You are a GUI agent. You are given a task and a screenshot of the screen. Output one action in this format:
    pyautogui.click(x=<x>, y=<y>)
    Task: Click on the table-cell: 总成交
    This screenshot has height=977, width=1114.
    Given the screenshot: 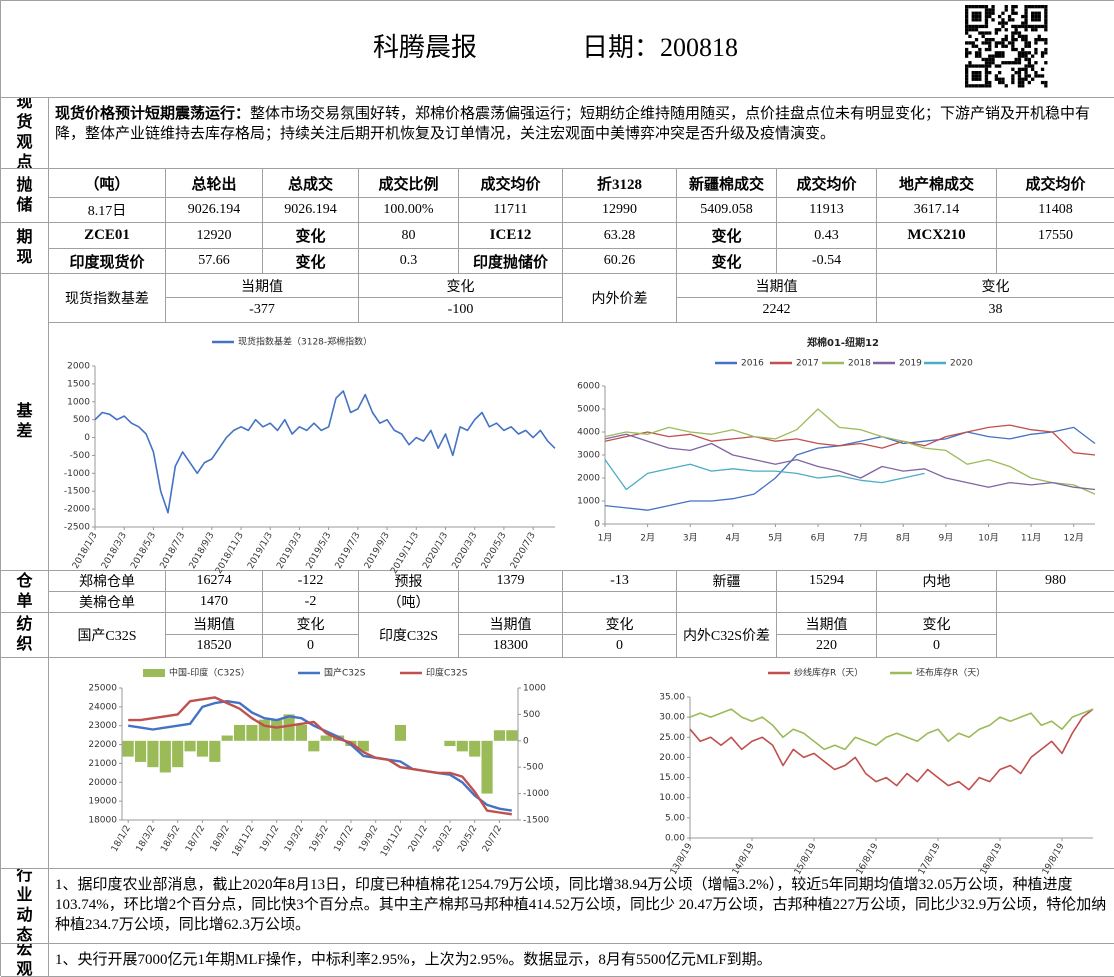 What is the action you would take?
    pyautogui.click(x=311, y=183)
    